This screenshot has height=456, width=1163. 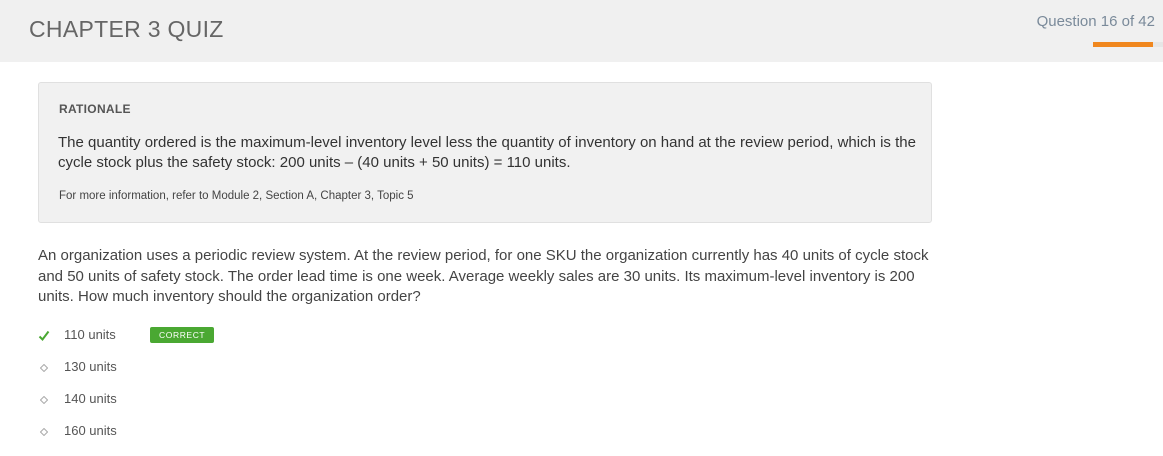 What do you see at coordinates (1095, 21) in the screenshot?
I see `question-counter: Question 16 of 42` at bounding box center [1095, 21].